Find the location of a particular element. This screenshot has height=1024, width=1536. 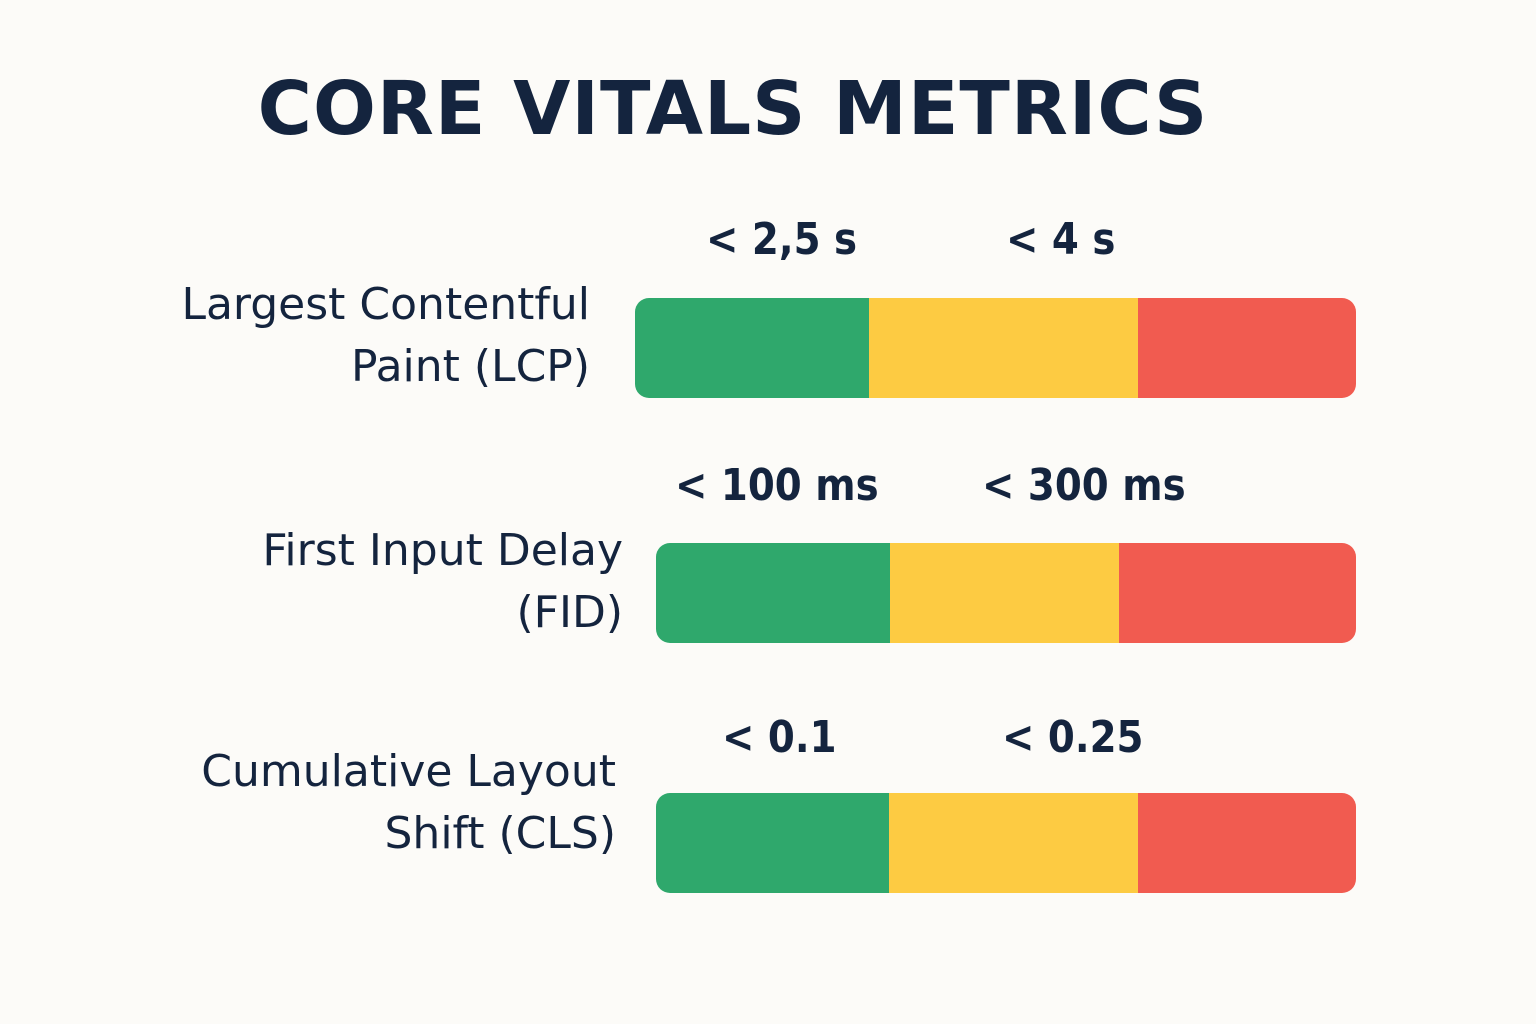

metric-label-lcp: Largest Contentful Paint (LCP) is located at coordinates (345, 336).